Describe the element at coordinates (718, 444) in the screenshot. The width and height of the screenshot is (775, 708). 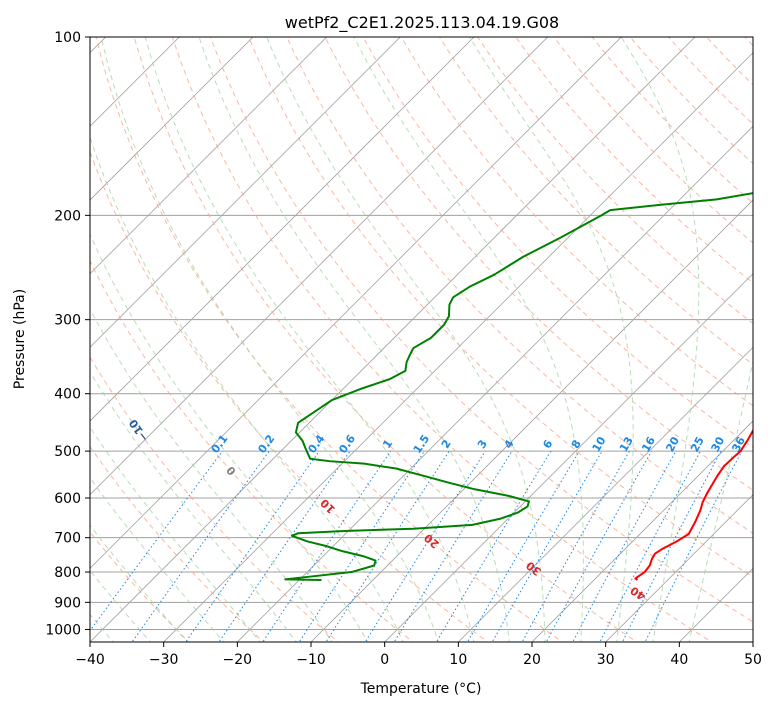
I see `mixing-ratio-label: 30` at that location.